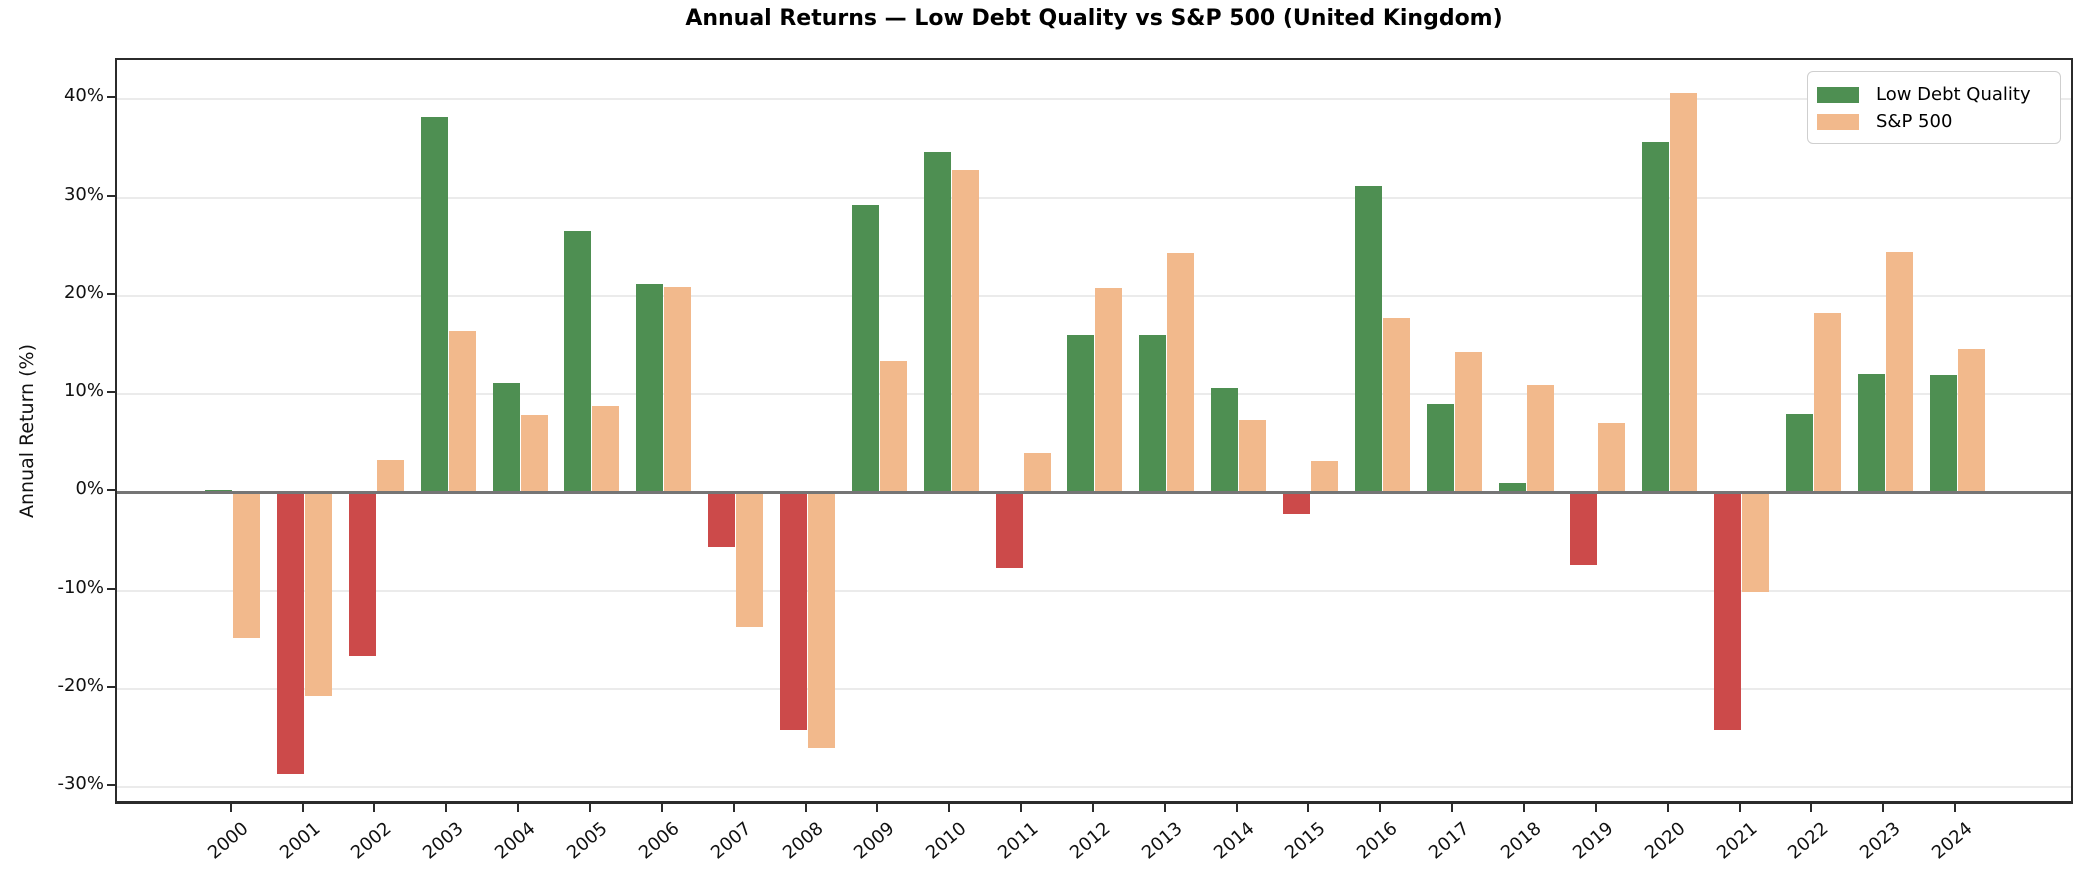  I want to click on bar-low-debt-quality-2021, so click(1728, 611).